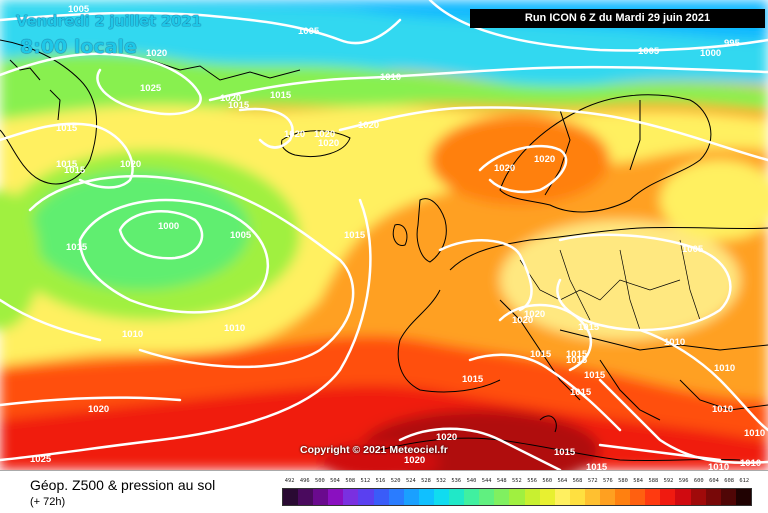  I want to click on legend-label: 572, so click(592, 481).